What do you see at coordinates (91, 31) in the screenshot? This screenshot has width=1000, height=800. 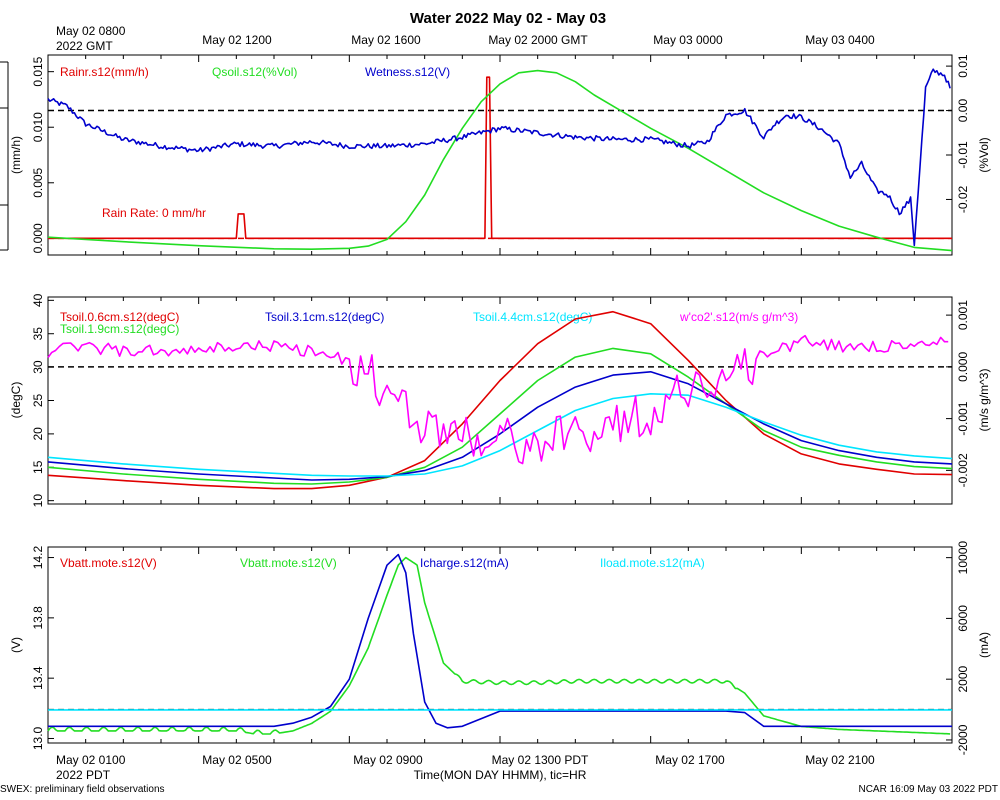 I see `top-time-label-0: May 02 0800` at bounding box center [91, 31].